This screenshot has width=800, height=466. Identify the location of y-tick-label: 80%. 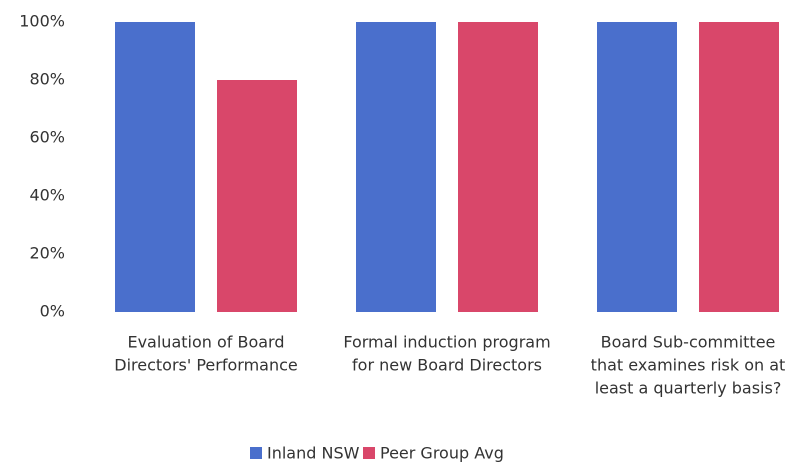
(47, 79).